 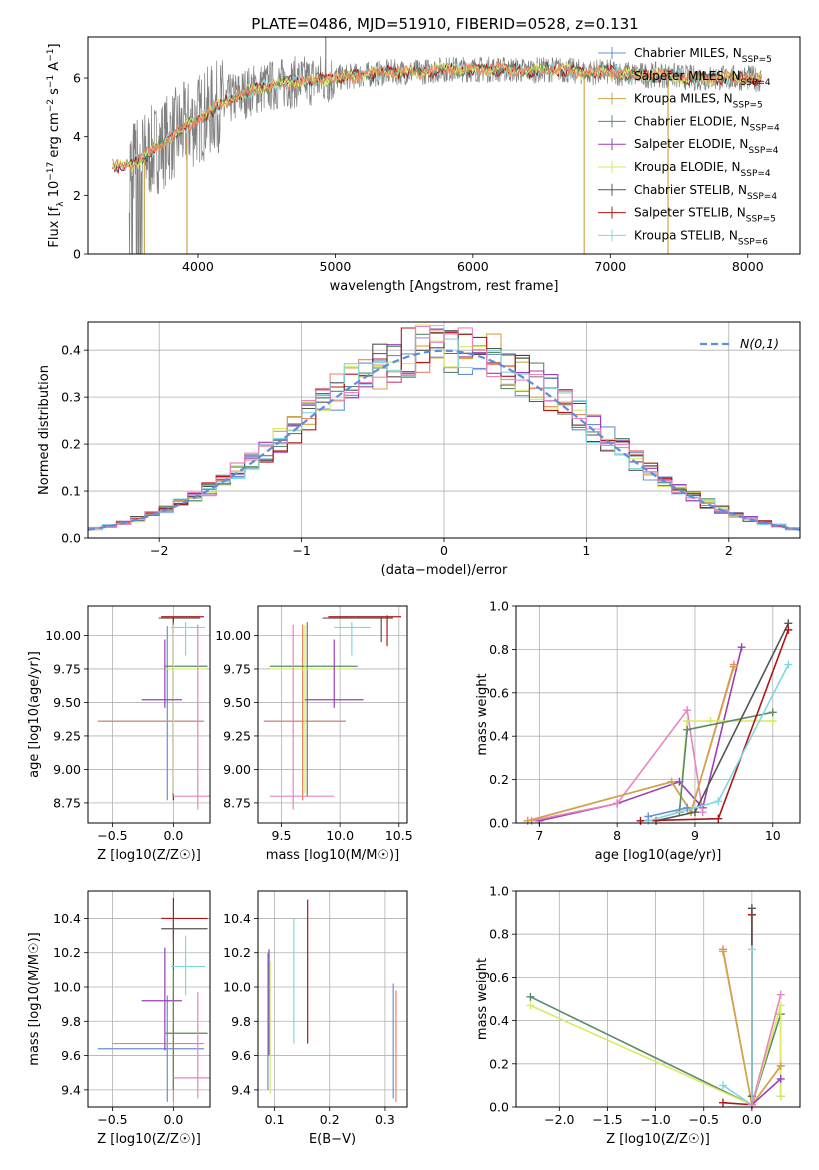 What do you see at coordinates (748, 266) in the screenshot?
I see `x-tick-label: 8000` at bounding box center [748, 266].